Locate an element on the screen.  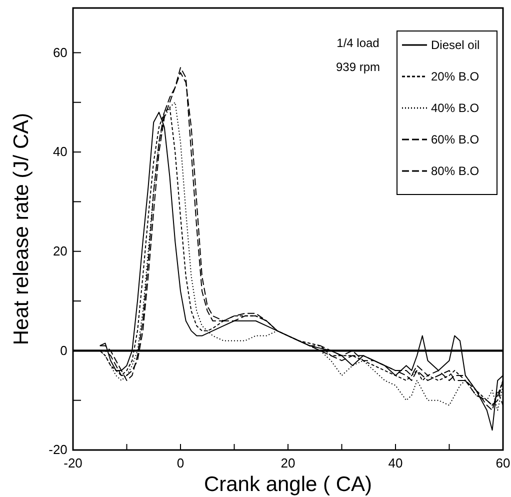
x-tick-label: 60 is located at coordinates (503, 462).